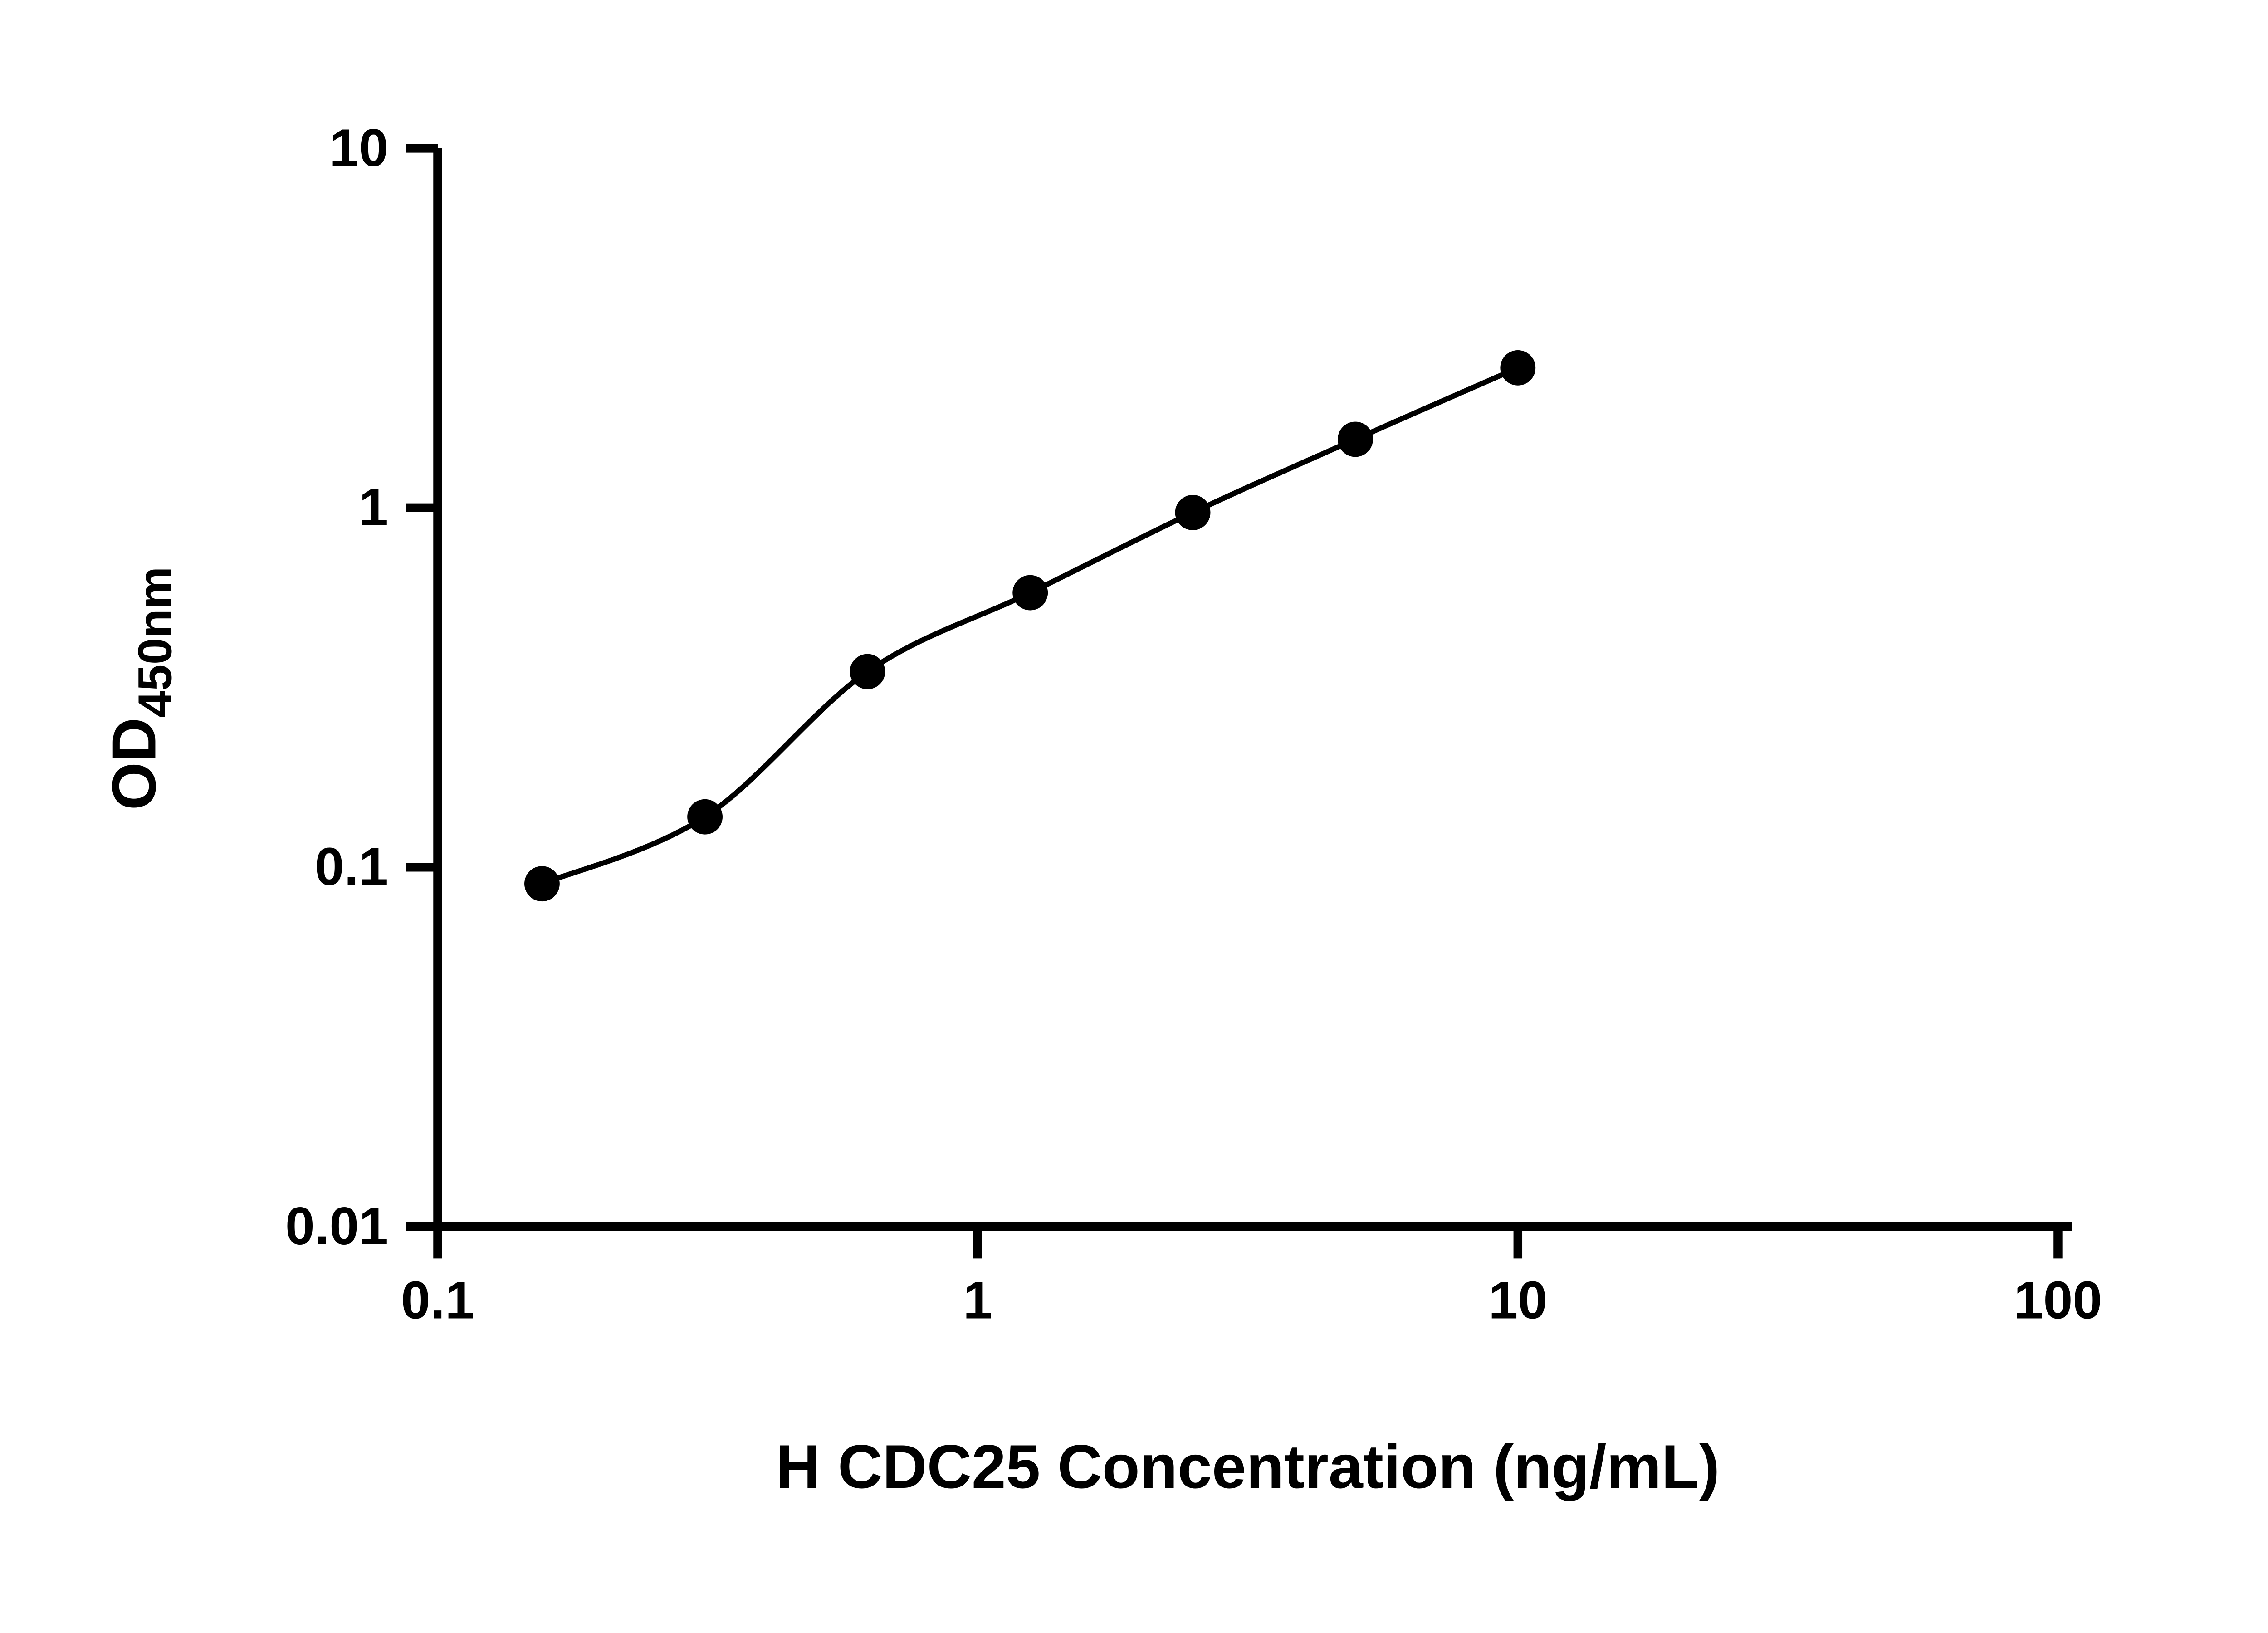 Image resolution: width=2268 pixels, height=1633 pixels. What do you see at coordinates (1248, 1466) in the screenshot?
I see `x-axis-label: H CDC25 Concentration (ng/mL)` at bounding box center [1248, 1466].